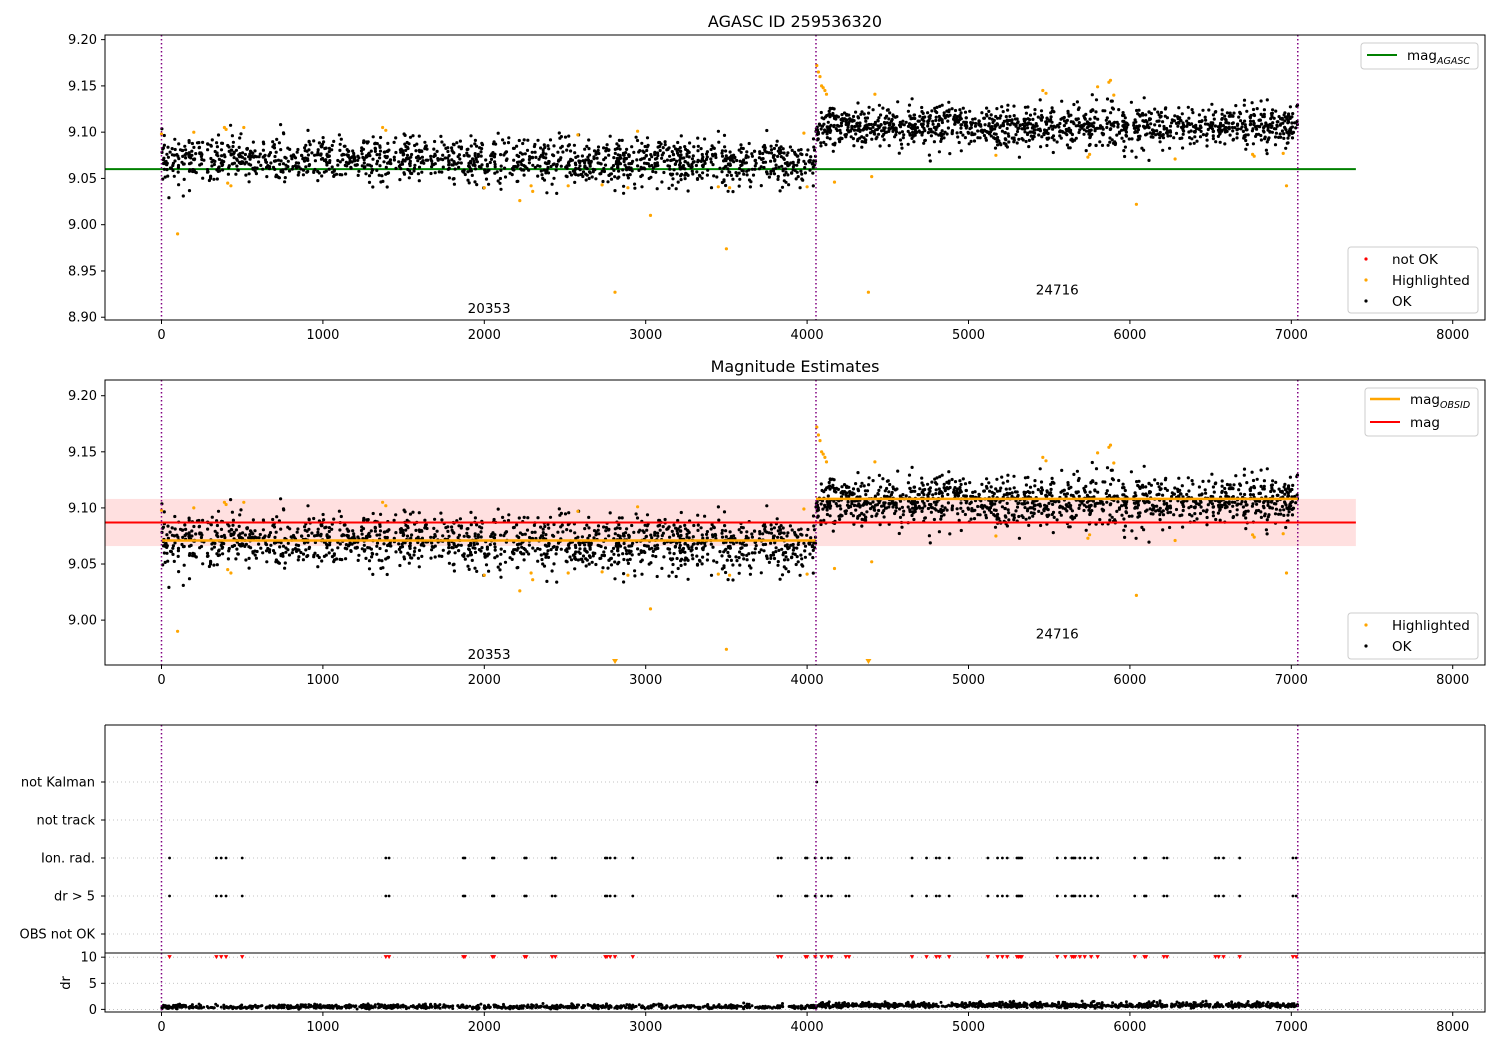  I want to click on x-tick-label: 6000, so click(1129, 335).